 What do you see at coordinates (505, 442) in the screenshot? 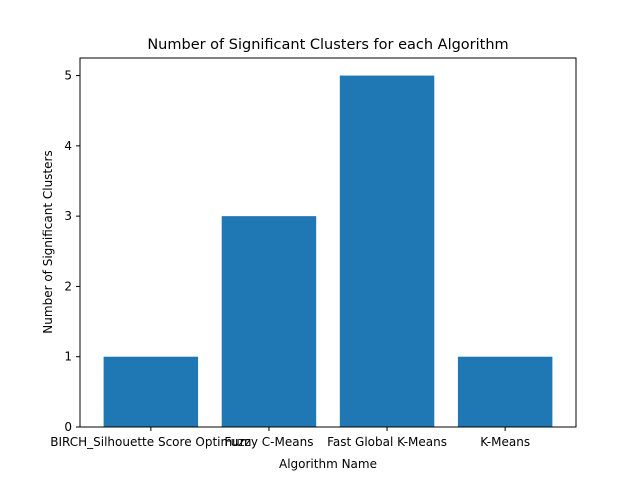
I see `x-tick-label: K-Means` at bounding box center [505, 442].